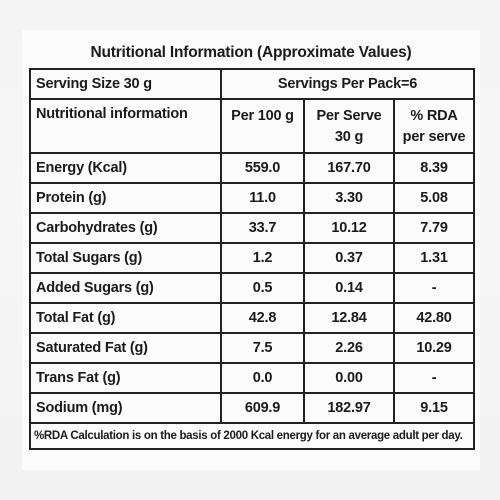  Describe the element at coordinates (434, 318) in the screenshot. I see `value-rda: 42.80` at that location.